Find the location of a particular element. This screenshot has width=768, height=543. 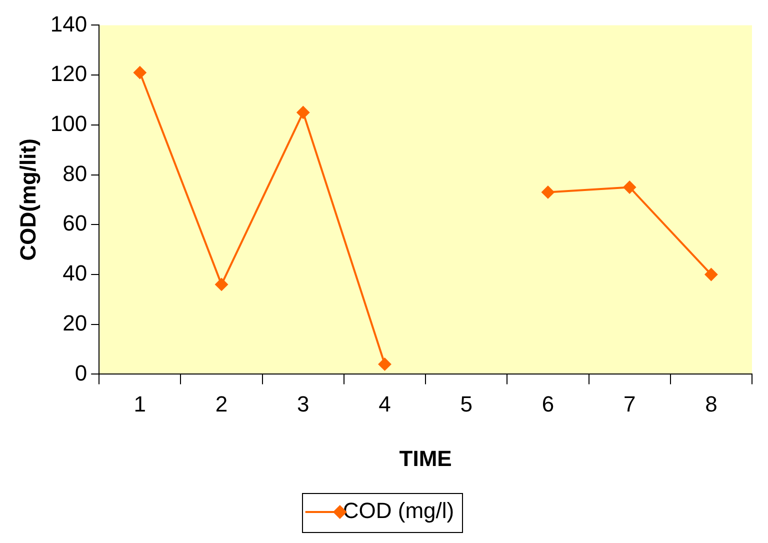

x-tick-label: 5 is located at coordinates (466, 403).